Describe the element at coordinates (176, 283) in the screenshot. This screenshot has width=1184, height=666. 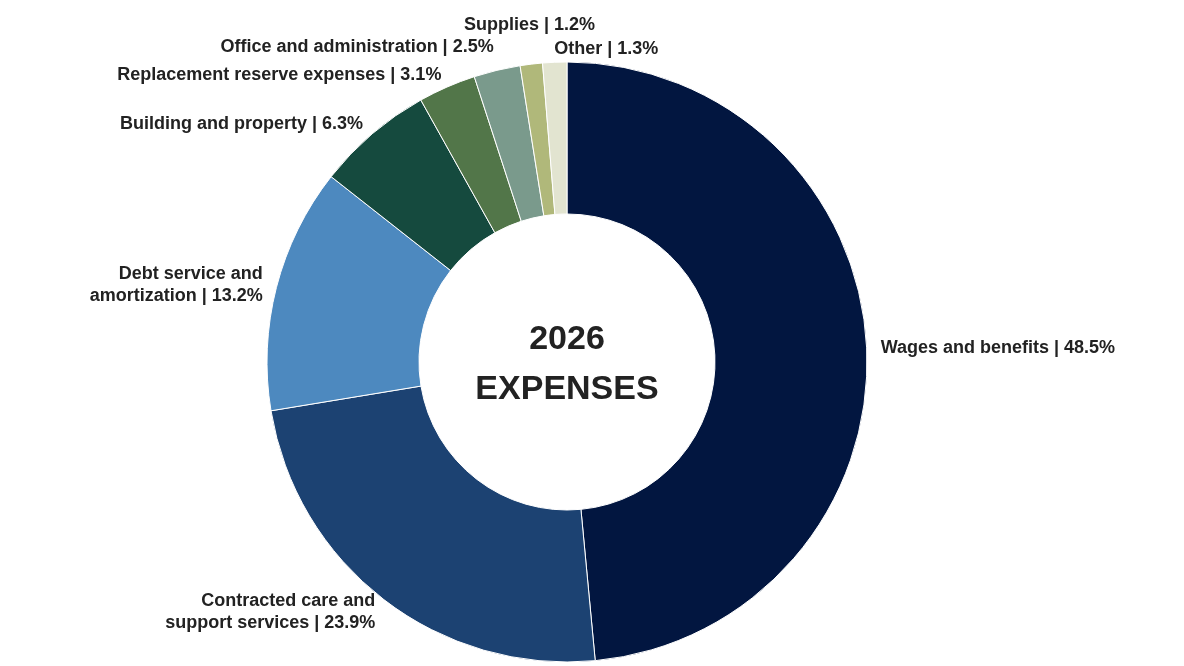
I see `slice-label: Debt service and amortization | 13.2%` at that location.